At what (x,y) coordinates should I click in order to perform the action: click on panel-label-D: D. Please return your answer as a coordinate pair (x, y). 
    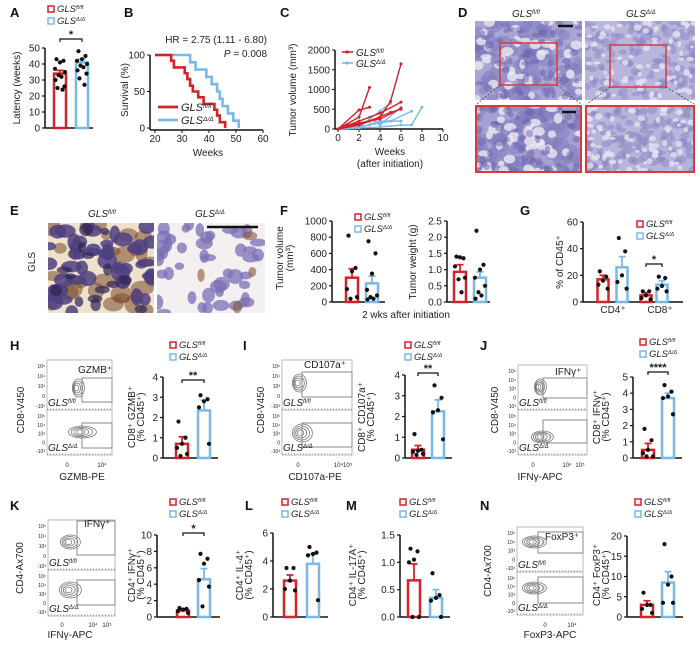
    Looking at the image, I should click on (462, 12).